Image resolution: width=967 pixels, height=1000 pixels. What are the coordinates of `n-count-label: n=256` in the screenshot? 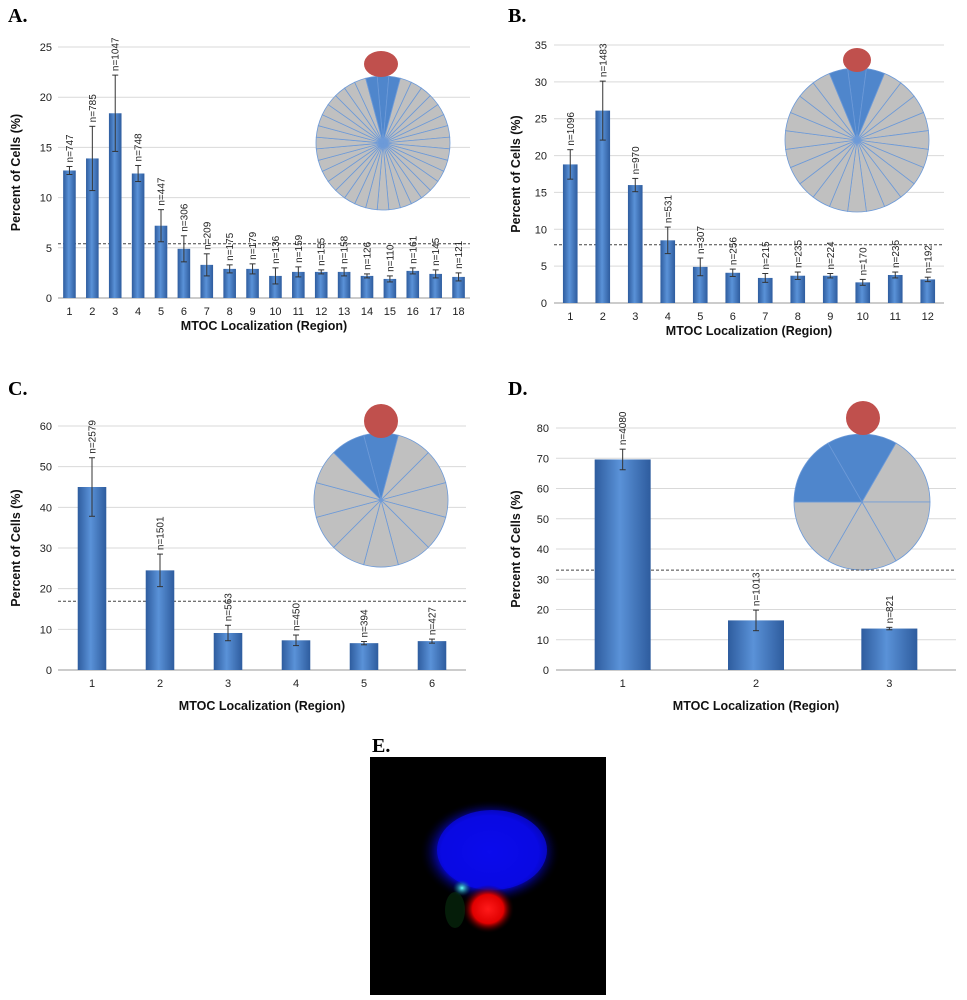 It's located at (733, 251).